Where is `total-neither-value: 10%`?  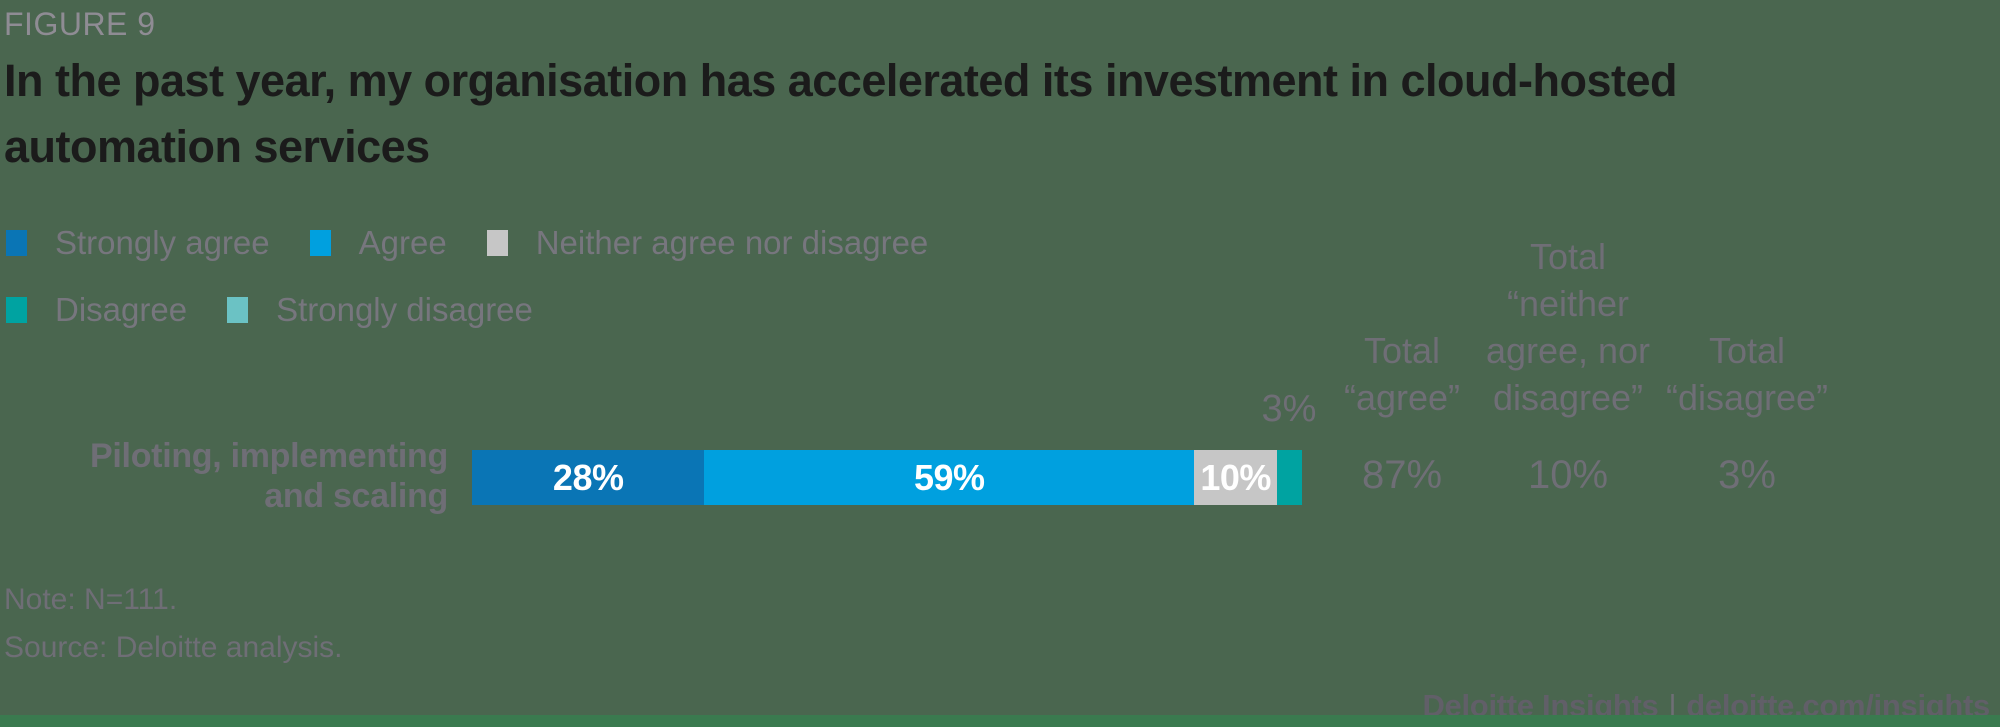 total-neither-value: 10% is located at coordinates (1568, 475).